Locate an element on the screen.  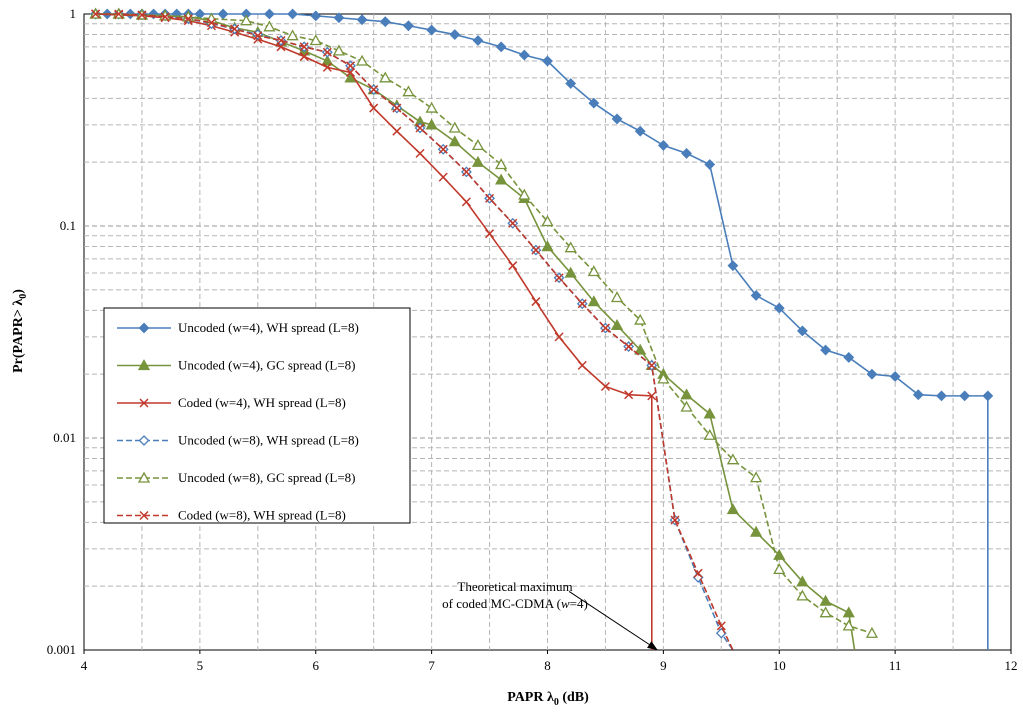
legend-item: Coded (w=8), WH spread (L=8) is located at coordinates (231, 515).